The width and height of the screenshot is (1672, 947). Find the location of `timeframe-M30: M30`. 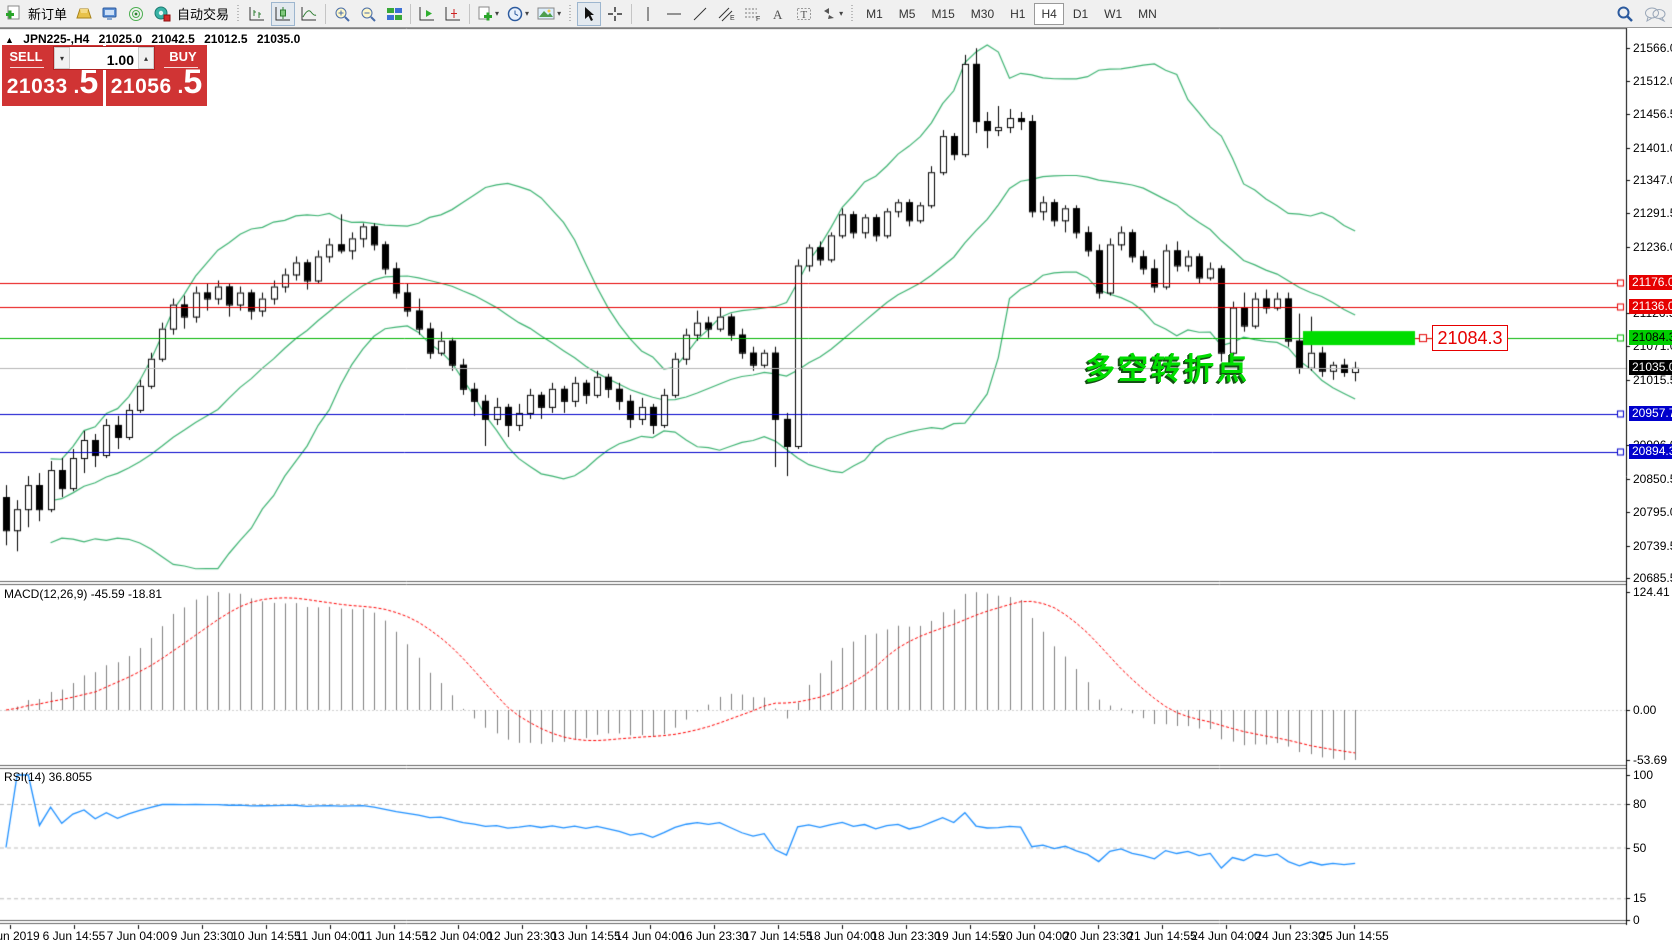

timeframe-M30: M30 is located at coordinates (982, 13).